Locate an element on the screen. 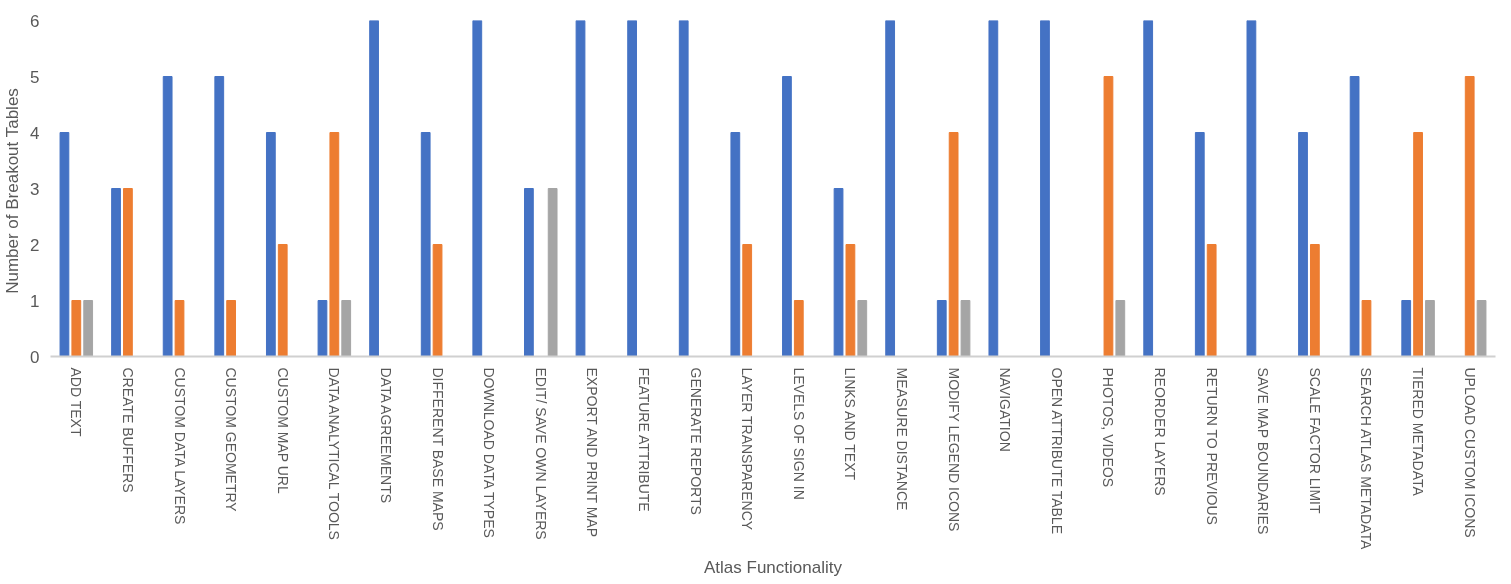  y-tick-label: 1 is located at coordinates (35, 301).